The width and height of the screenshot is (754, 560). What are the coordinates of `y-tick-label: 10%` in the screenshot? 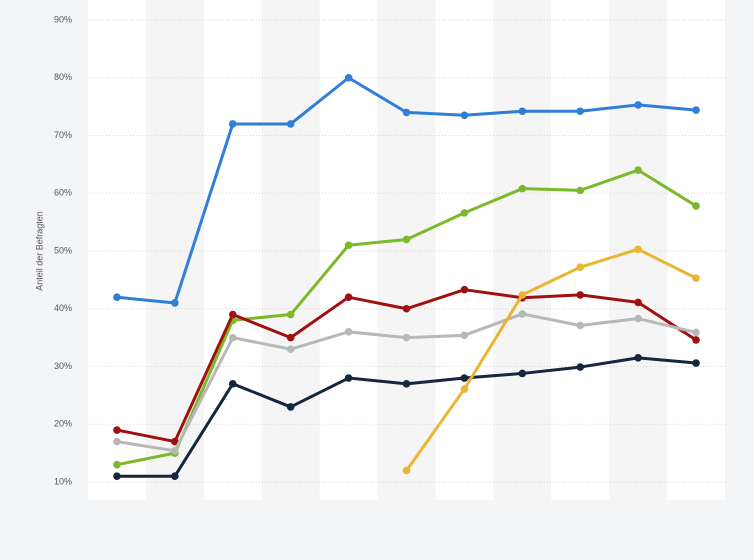 It's located at (63, 481).